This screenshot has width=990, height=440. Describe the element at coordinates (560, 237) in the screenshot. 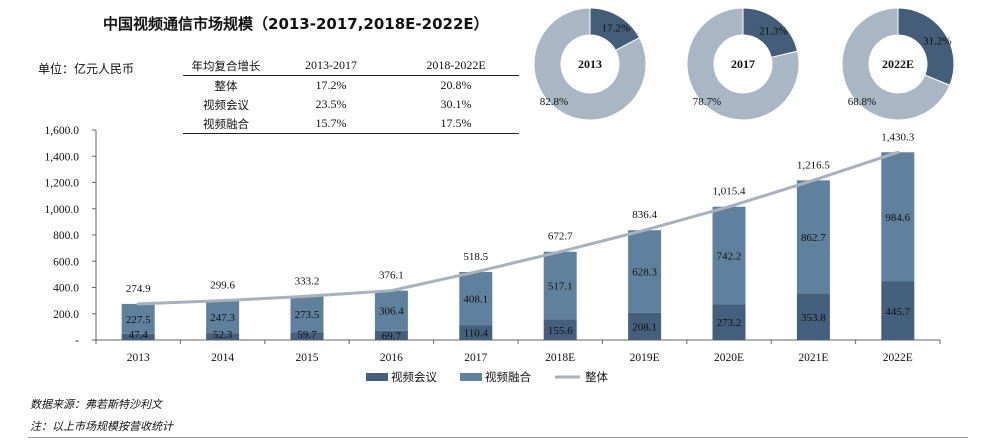

I see `data-label-total: 672.7` at that location.